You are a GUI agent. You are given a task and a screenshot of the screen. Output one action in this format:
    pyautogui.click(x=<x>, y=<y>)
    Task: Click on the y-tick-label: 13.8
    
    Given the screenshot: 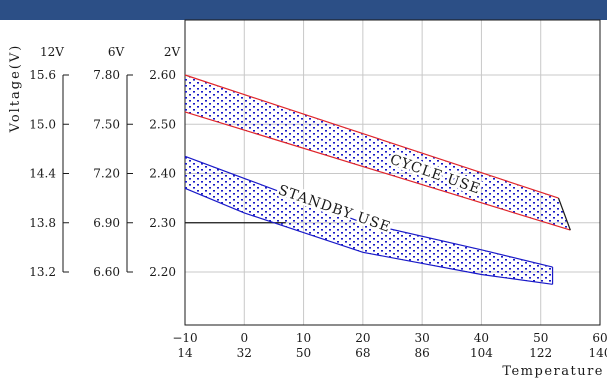 What is the action you would take?
    pyautogui.click(x=42, y=223)
    